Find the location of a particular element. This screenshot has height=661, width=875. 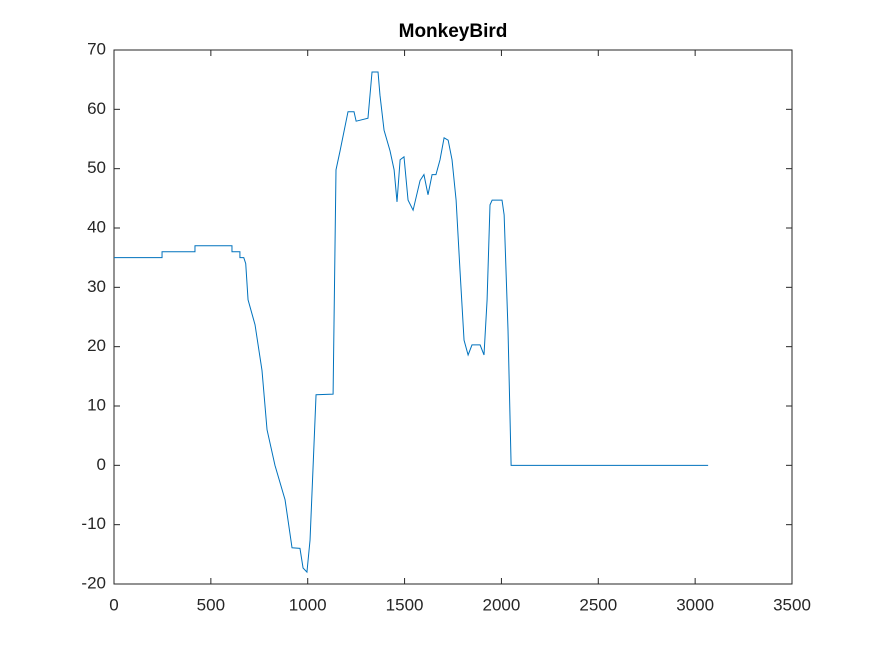

y-tick-label: 10 is located at coordinates (96, 404).